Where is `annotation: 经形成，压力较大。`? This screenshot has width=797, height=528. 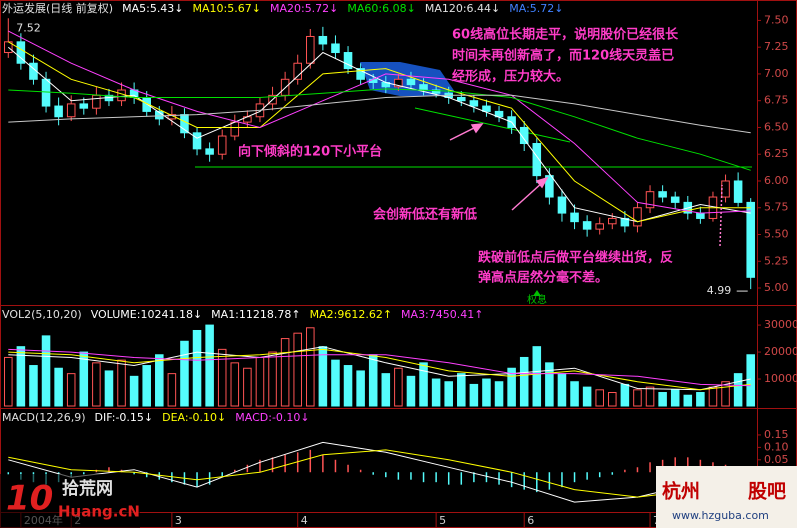
annotation: 经形成，压力较大。 is located at coordinates (510, 77).